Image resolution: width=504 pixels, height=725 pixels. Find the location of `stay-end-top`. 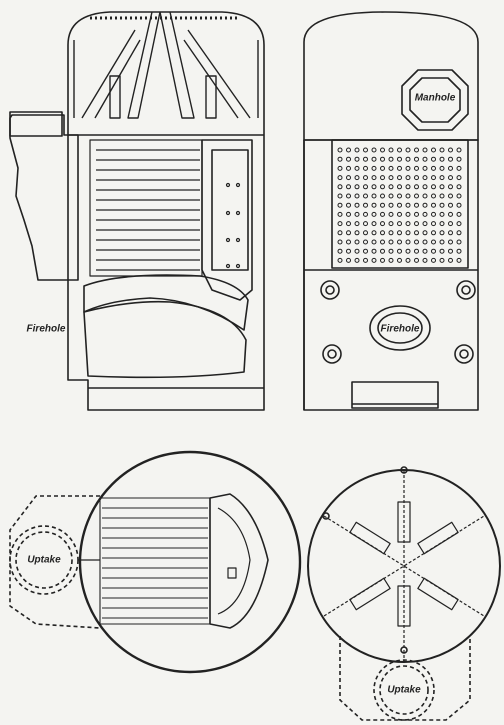

stay-end-top is located at coordinates (404, 470).